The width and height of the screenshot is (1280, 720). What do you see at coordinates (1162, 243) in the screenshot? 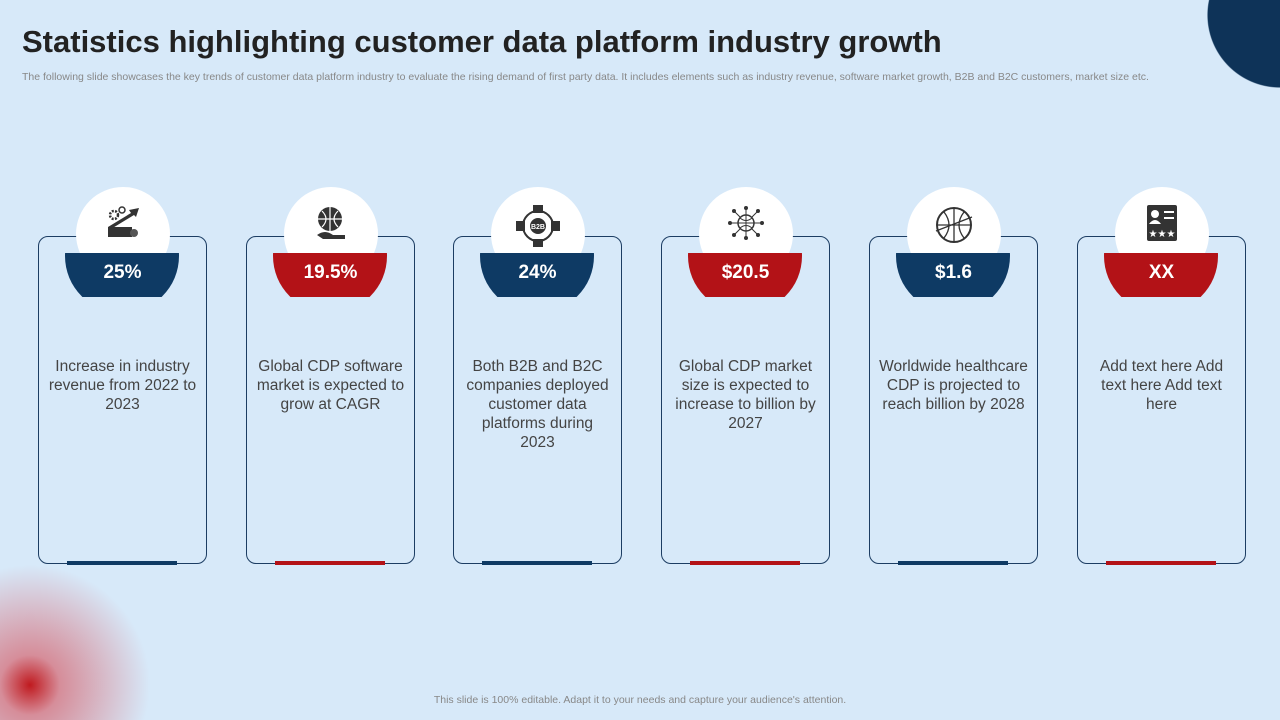
I see `profile-rating-icon: ★★★` at bounding box center [1162, 243].